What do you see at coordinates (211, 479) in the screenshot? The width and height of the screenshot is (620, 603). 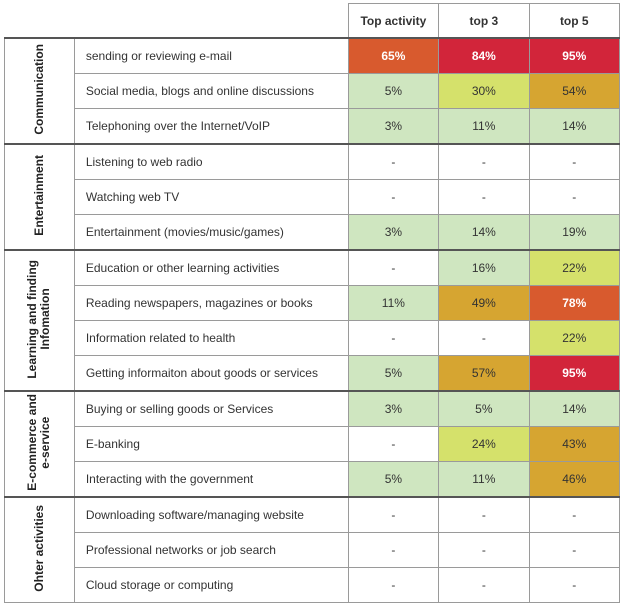 I see `activity-label: Interacting with the government` at bounding box center [211, 479].